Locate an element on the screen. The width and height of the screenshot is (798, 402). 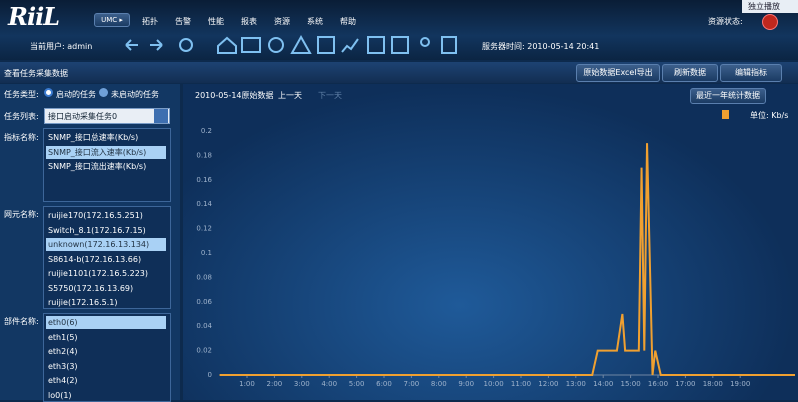
menu-item: 帮助 is located at coordinates (348, 21).